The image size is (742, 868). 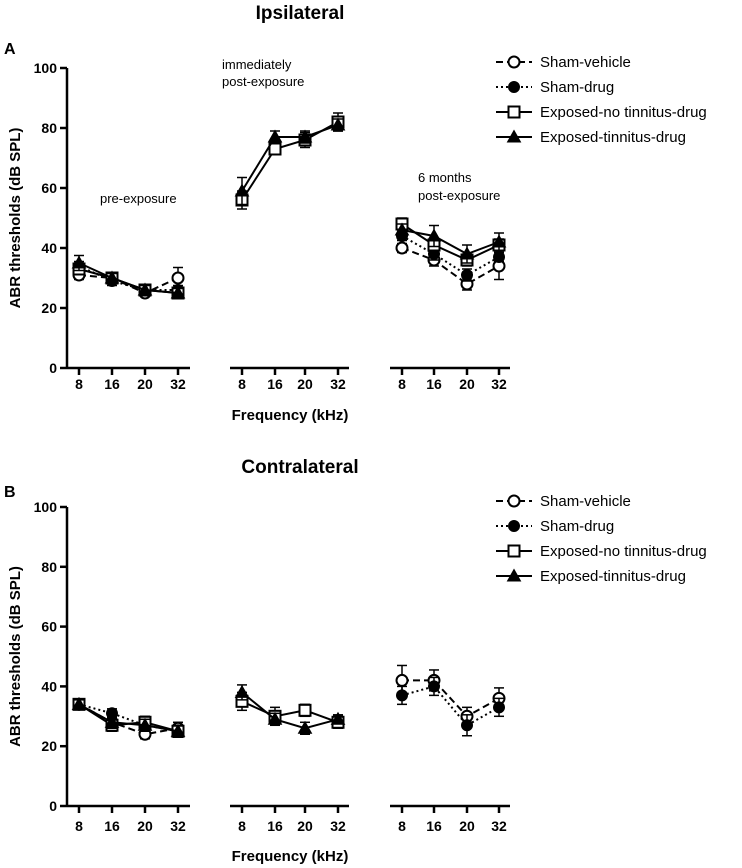 I want to click on group-annotation: 6 months, so click(x=445, y=177).